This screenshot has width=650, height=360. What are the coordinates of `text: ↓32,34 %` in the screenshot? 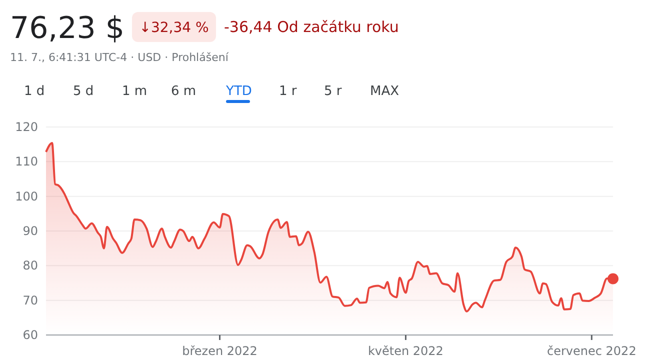 It's located at (174, 28).